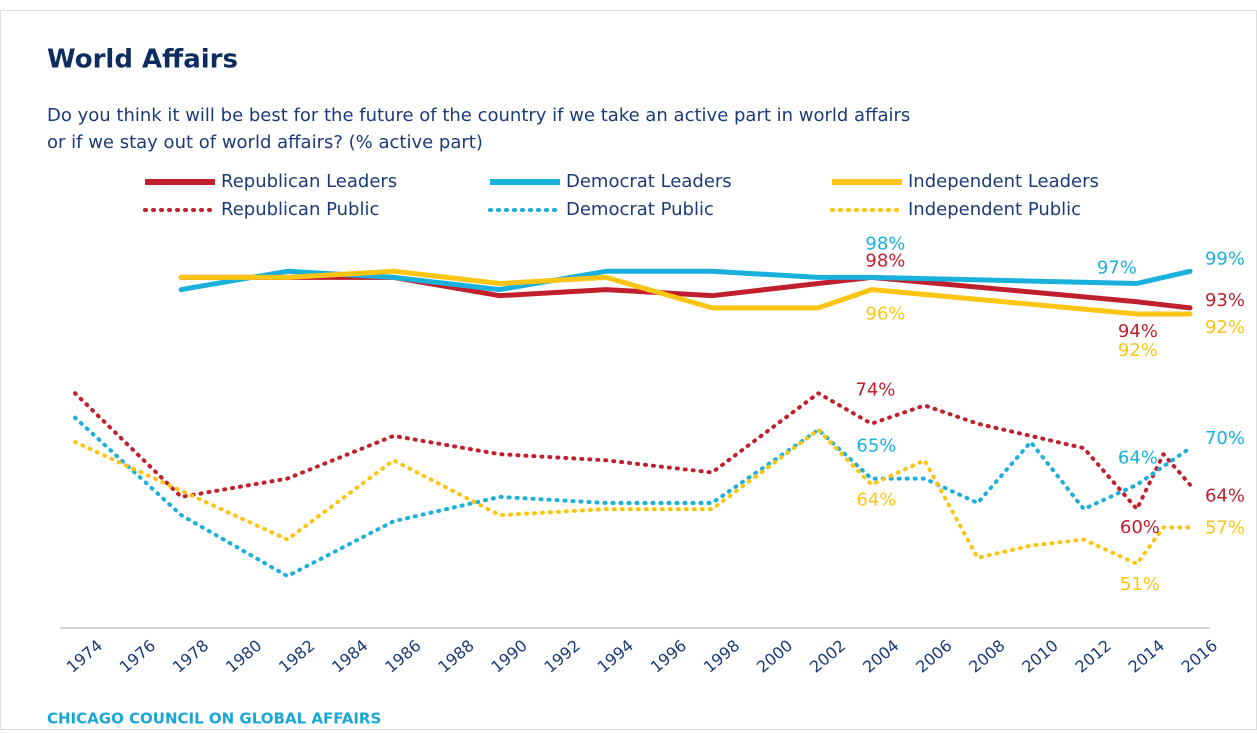 This screenshot has width=1257, height=734. Describe the element at coordinates (1225, 258) in the screenshot. I see `data-label: 99%` at that location.